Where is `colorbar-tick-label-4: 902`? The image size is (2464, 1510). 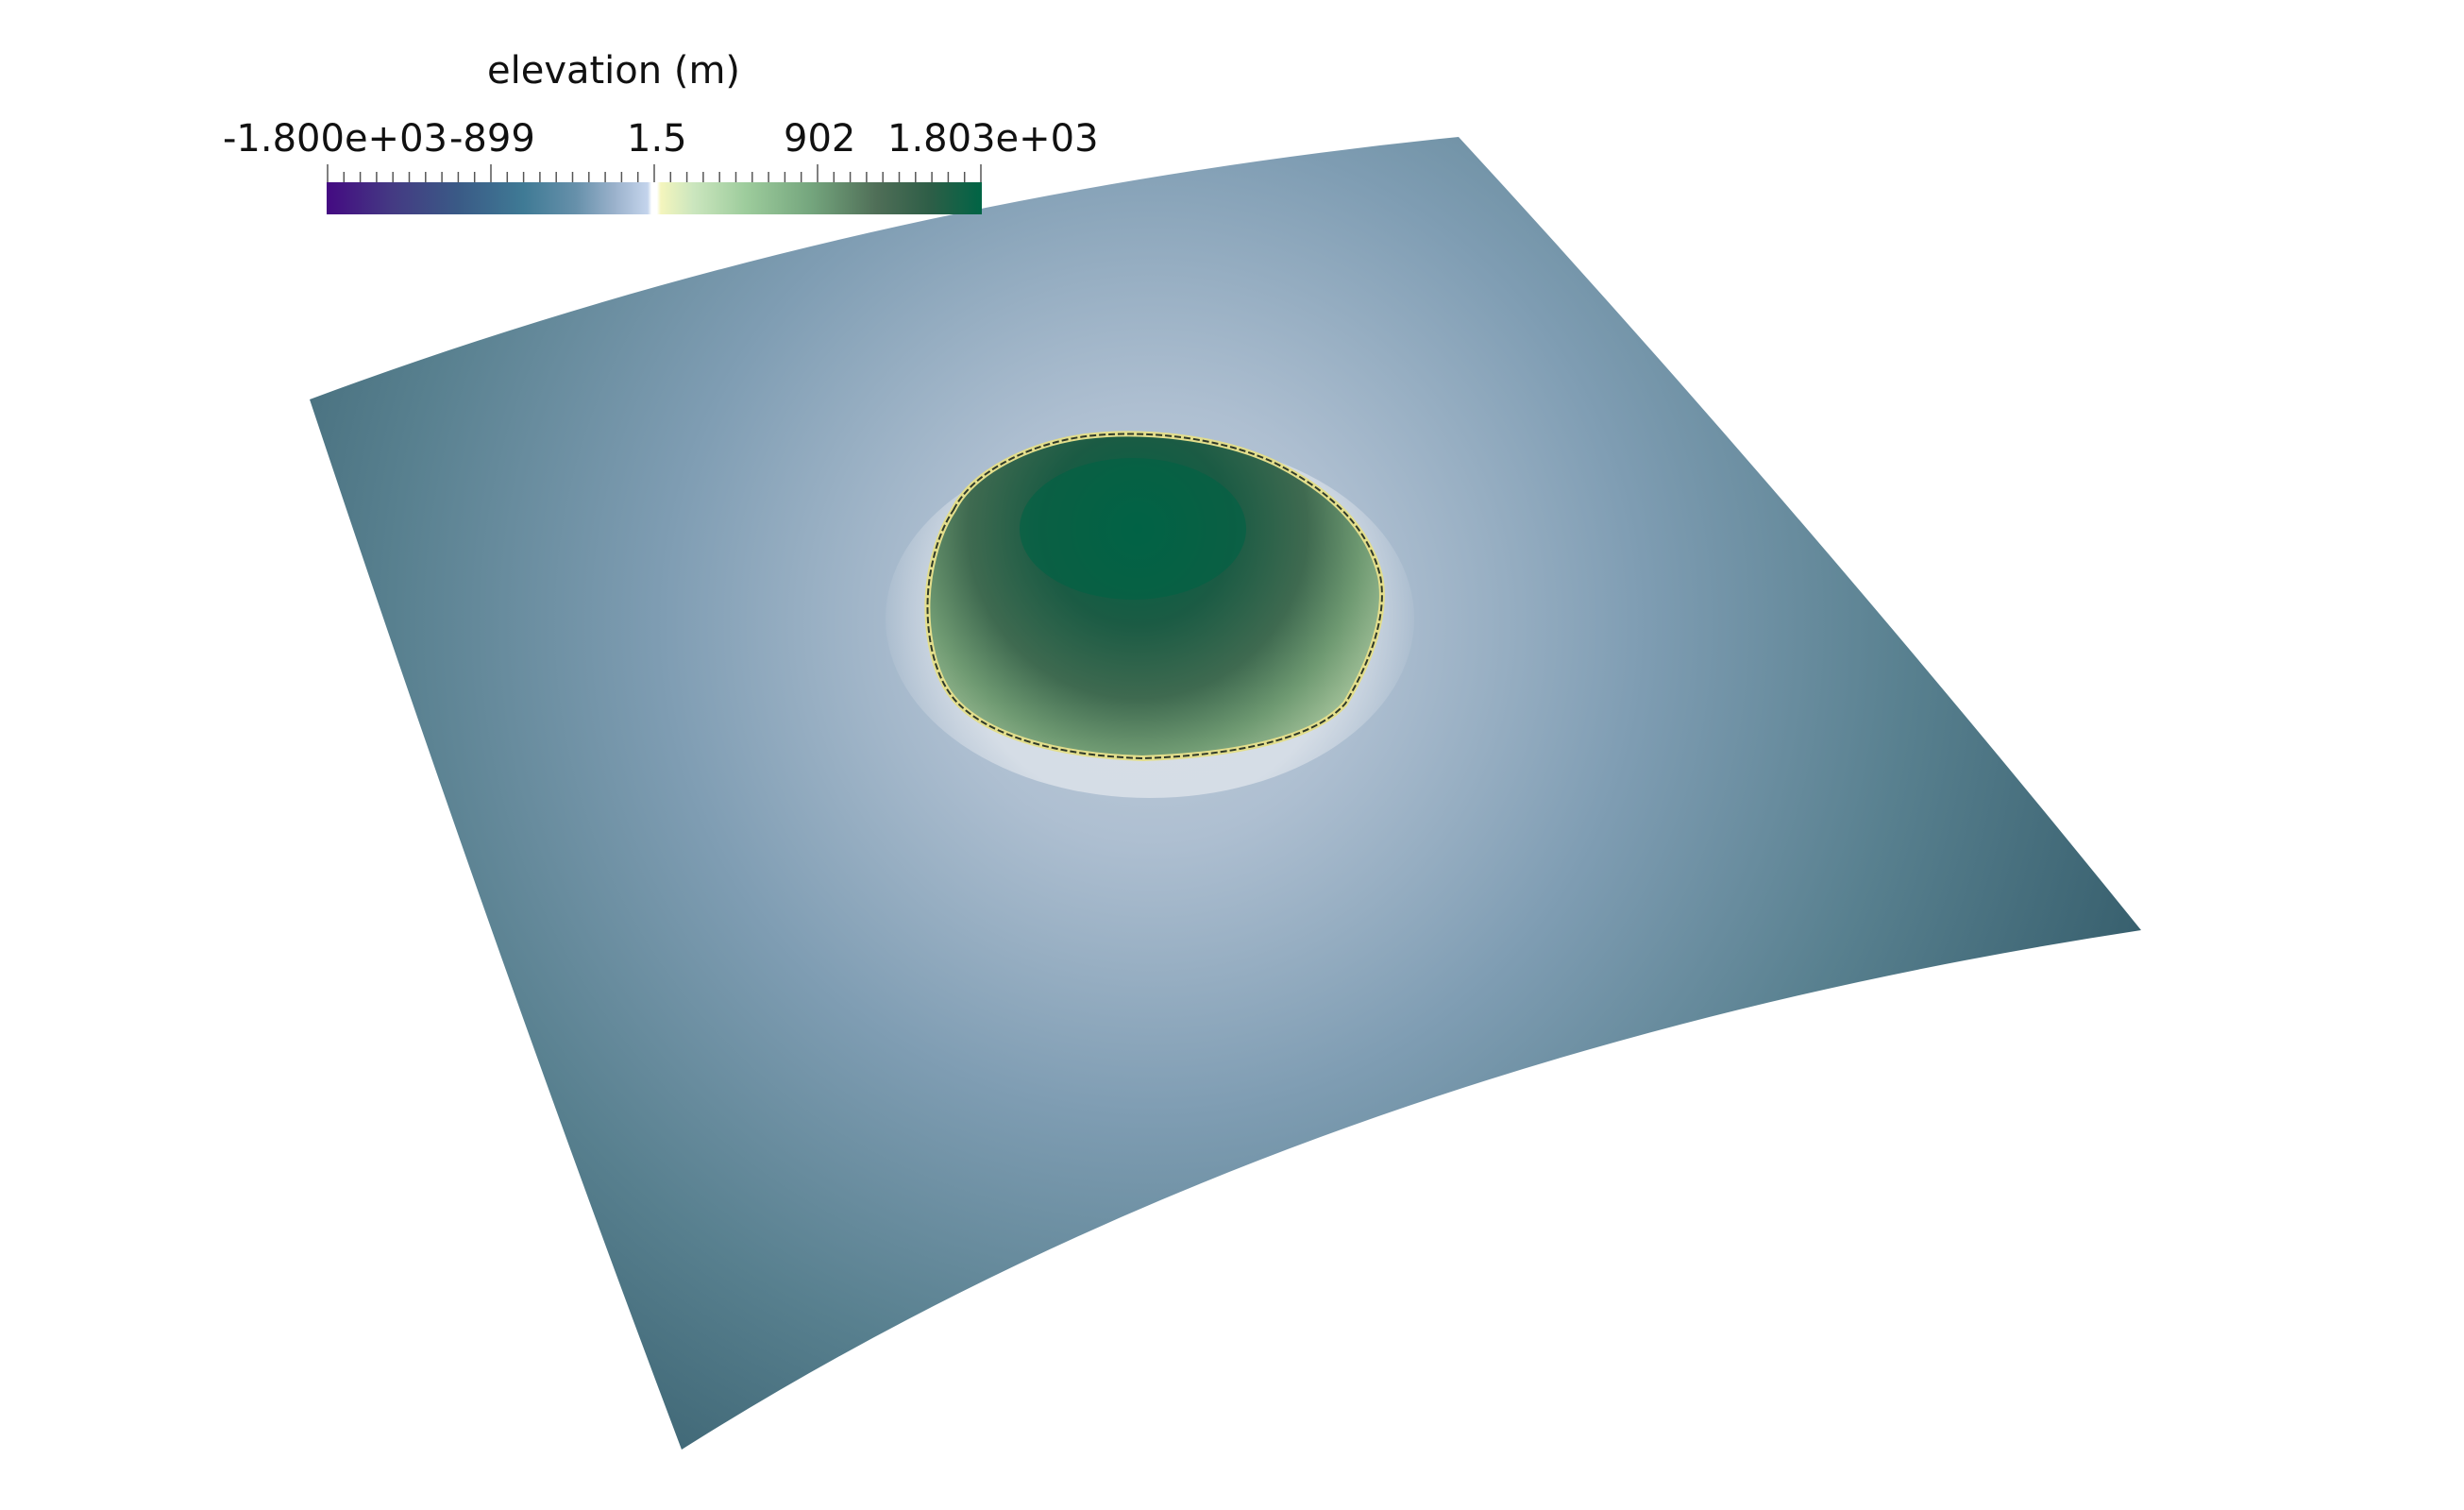
colorbar-tick-label-4: 902 is located at coordinates (820, 139).